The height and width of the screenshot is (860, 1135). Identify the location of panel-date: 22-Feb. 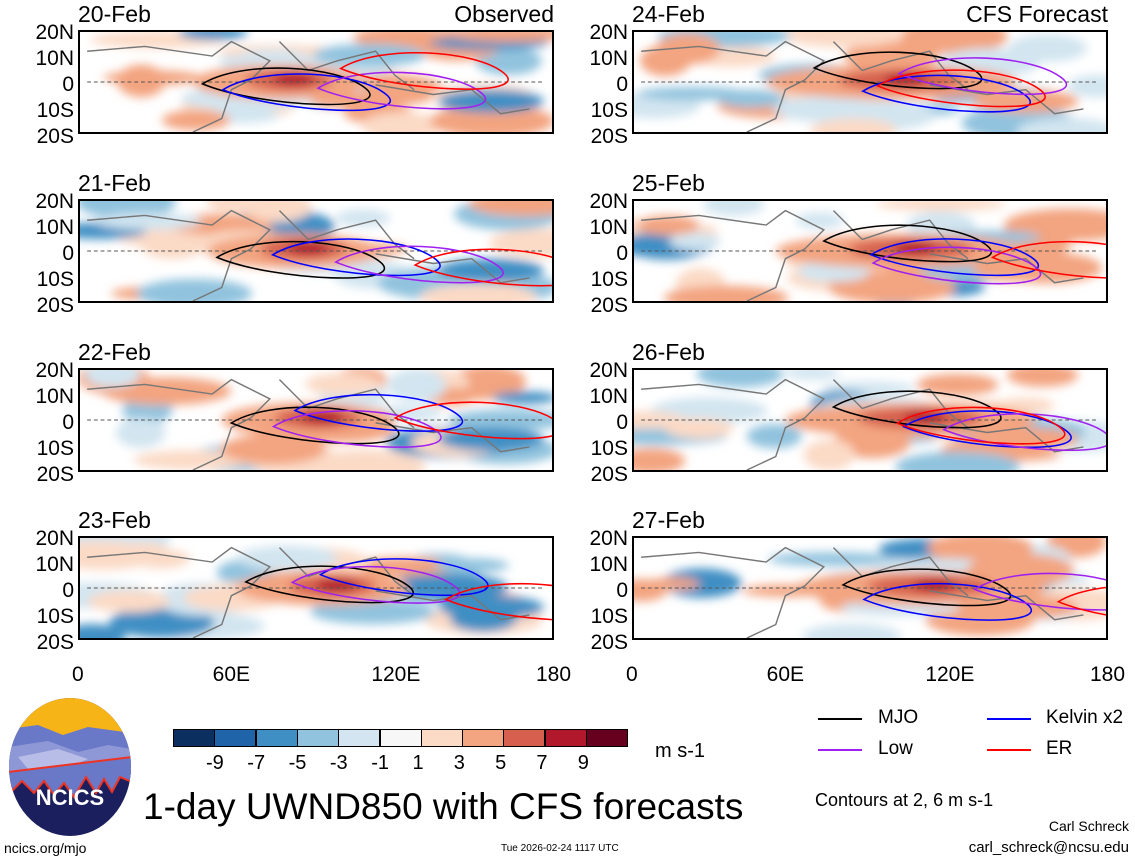
(114, 352).